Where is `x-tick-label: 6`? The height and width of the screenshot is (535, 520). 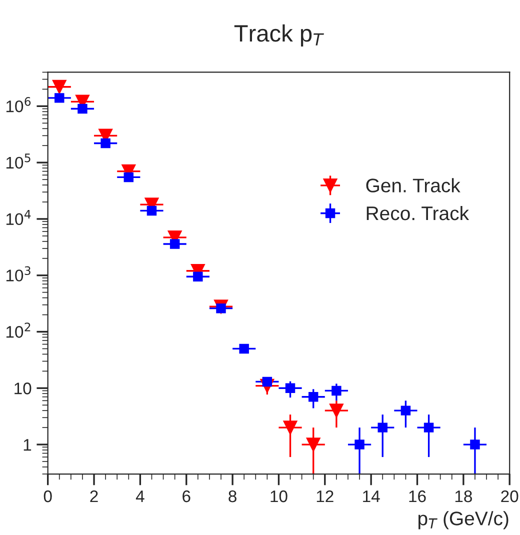
x-tick-label: 6 is located at coordinates (186, 496).